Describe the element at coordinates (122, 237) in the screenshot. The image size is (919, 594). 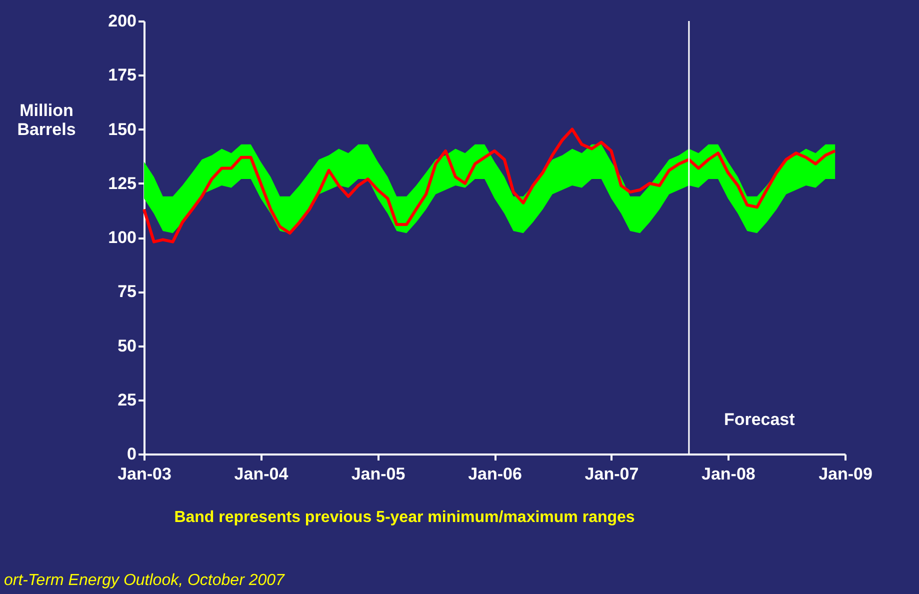
I see `y-tick-label: 100` at that location.